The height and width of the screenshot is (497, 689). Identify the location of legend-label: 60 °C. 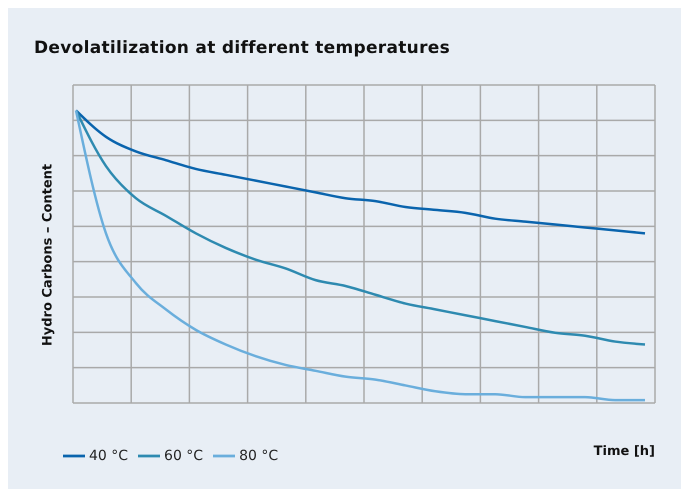
(184, 456).